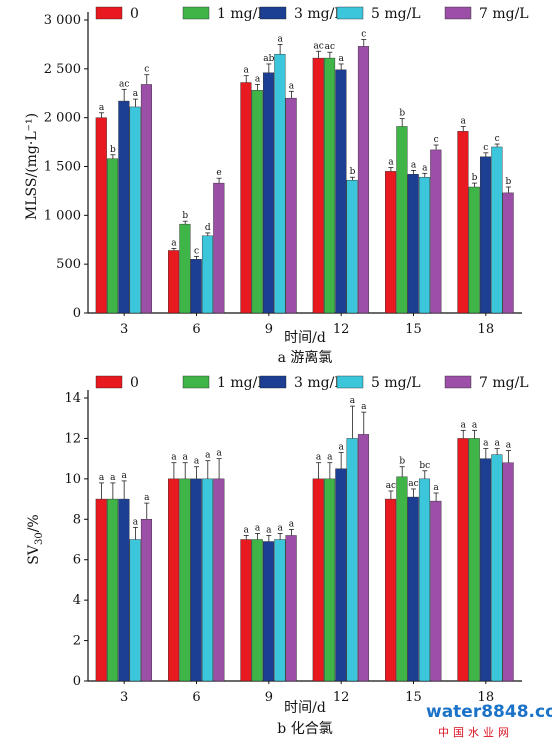  I want to click on chart-b-legend-label: 3 mg/L, so click(319, 383).